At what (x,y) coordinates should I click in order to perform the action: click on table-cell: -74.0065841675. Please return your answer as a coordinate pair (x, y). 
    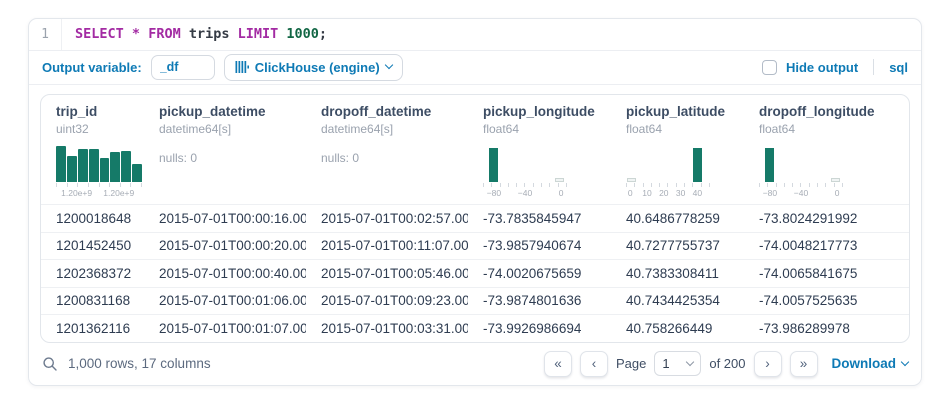
    Looking at the image, I should click on (808, 273).